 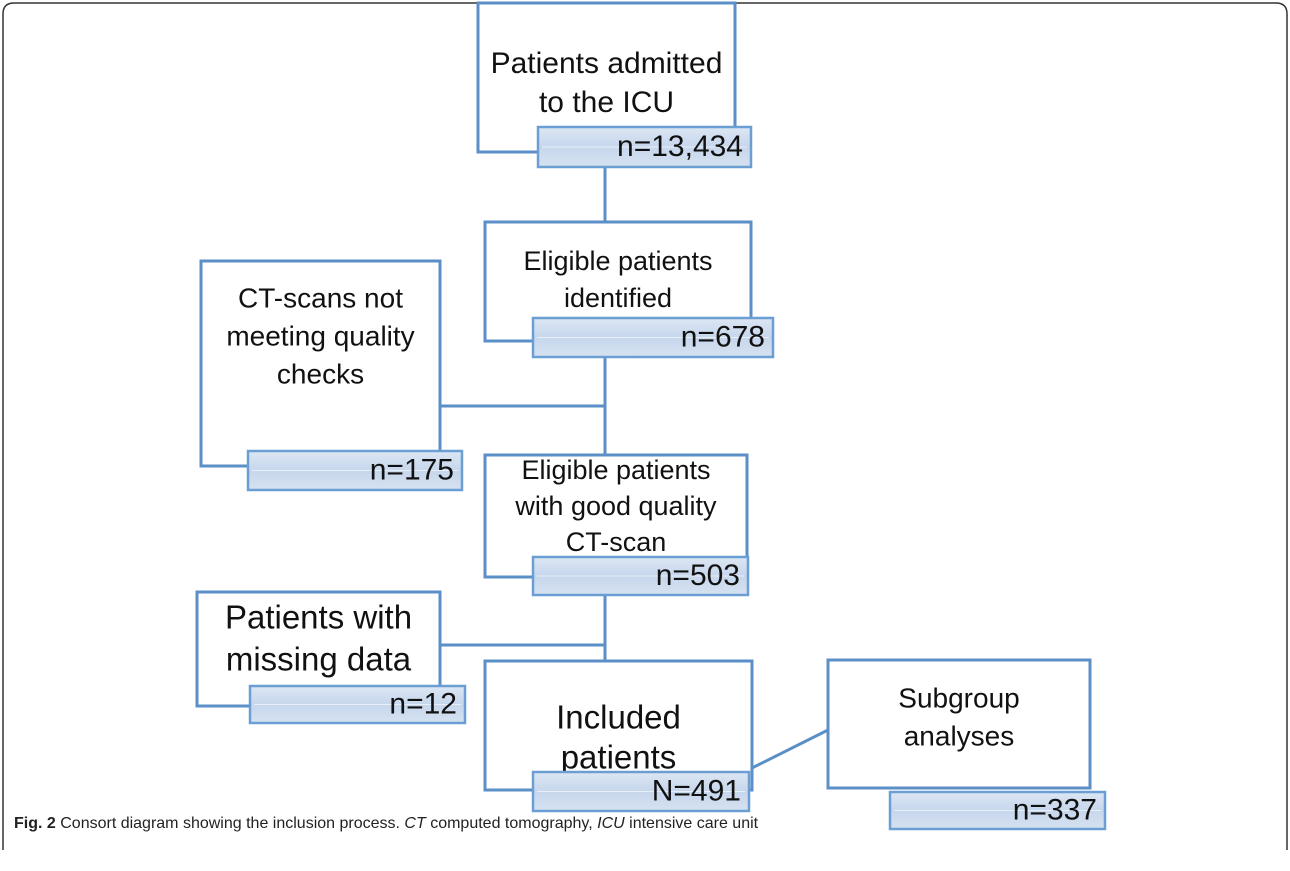 What do you see at coordinates (618, 298) in the screenshot?
I see `node-label: identified` at bounding box center [618, 298].